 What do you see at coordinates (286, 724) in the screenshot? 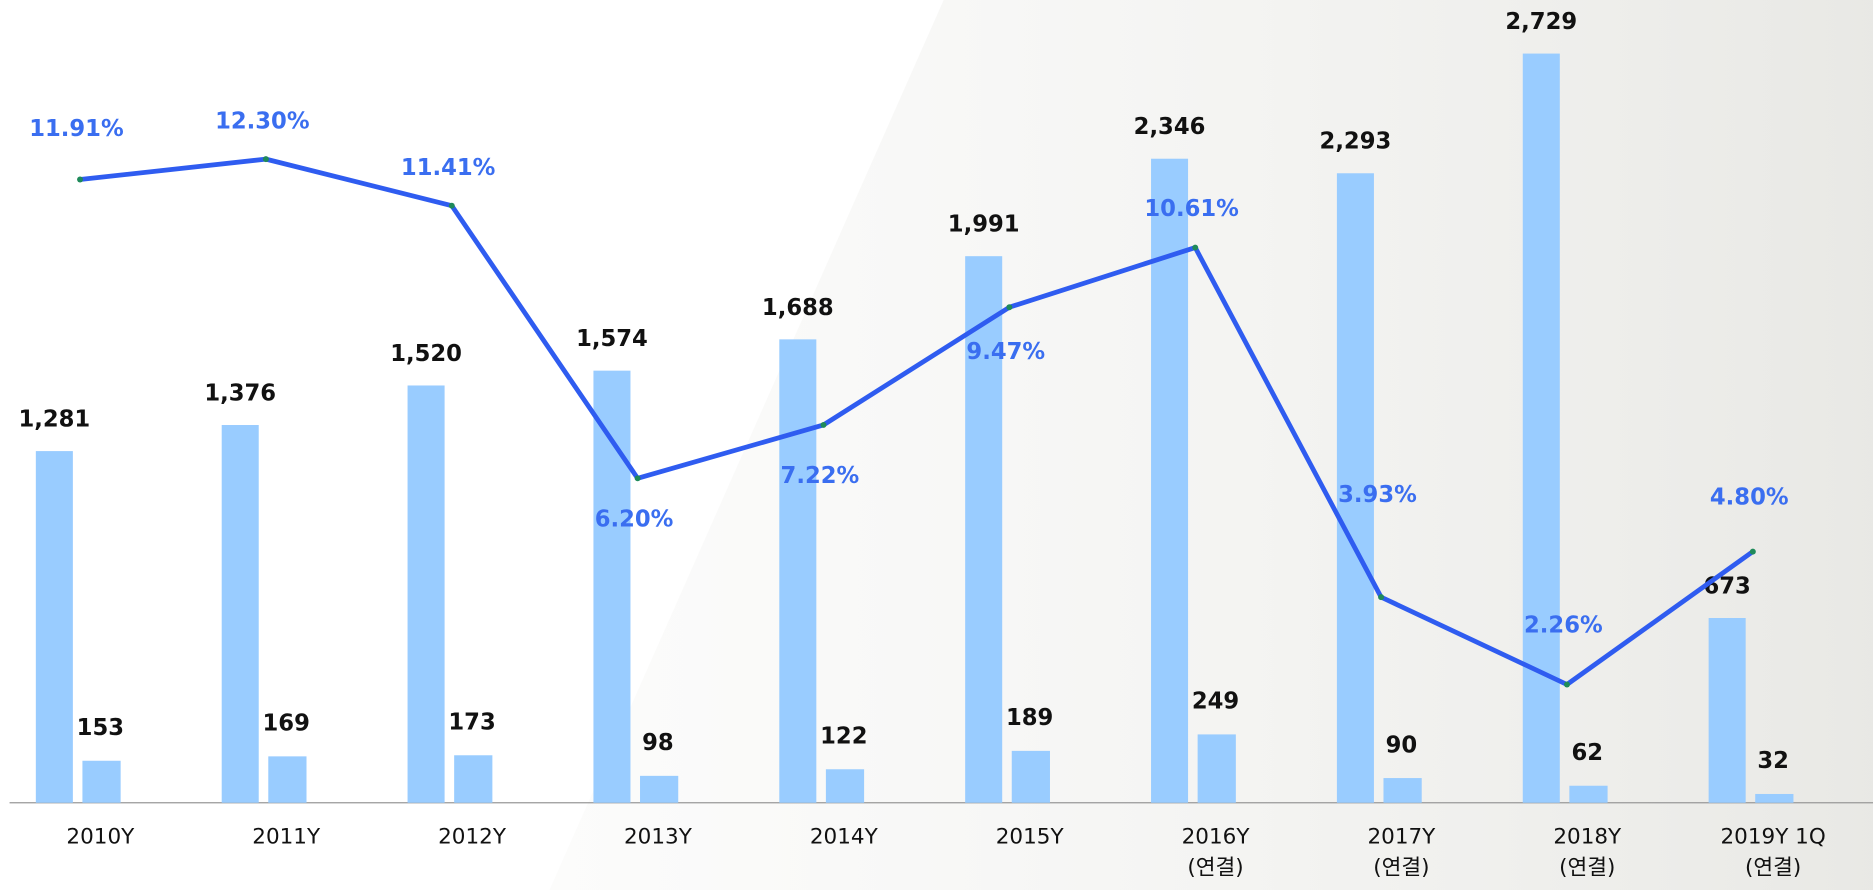
I see `bar-value-label: 169` at bounding box center [286, 724].